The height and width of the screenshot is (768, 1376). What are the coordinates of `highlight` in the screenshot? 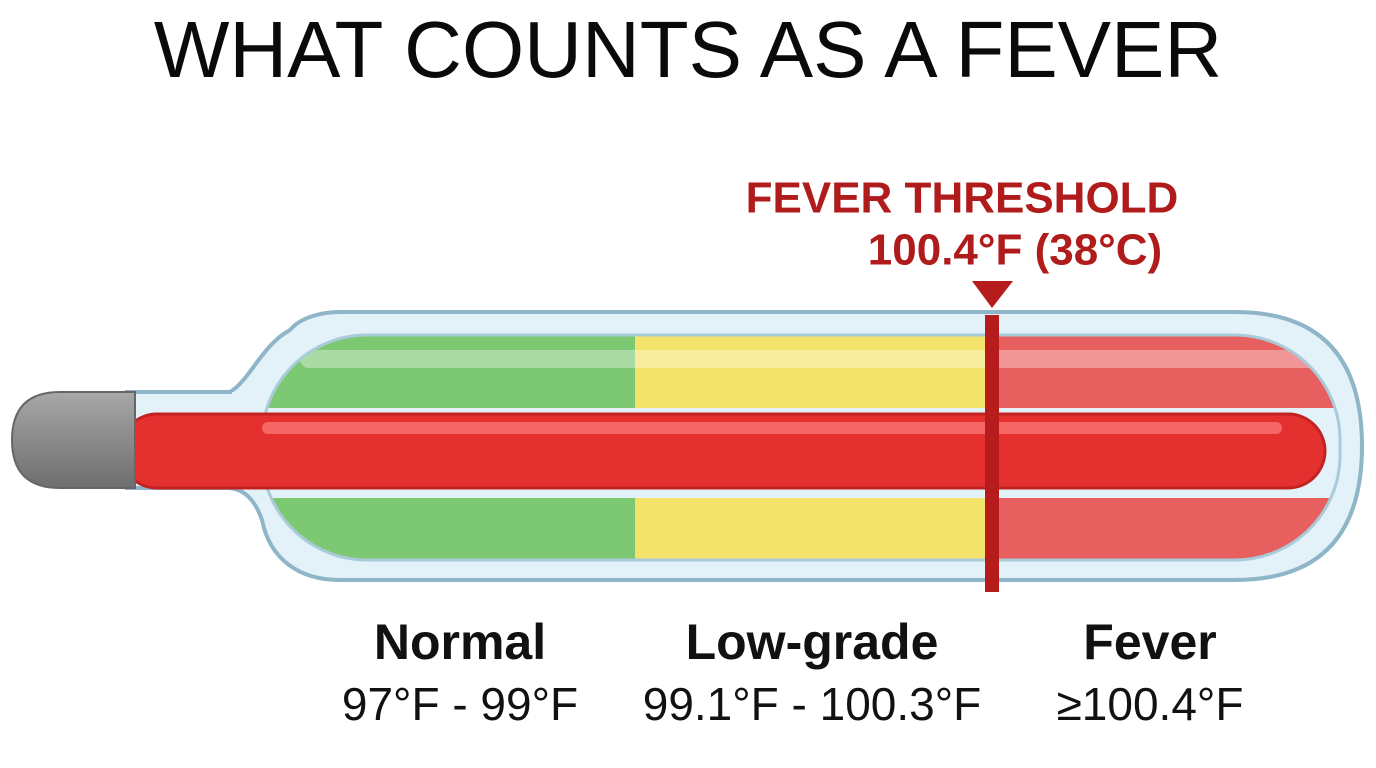 It's located at (815, 359).